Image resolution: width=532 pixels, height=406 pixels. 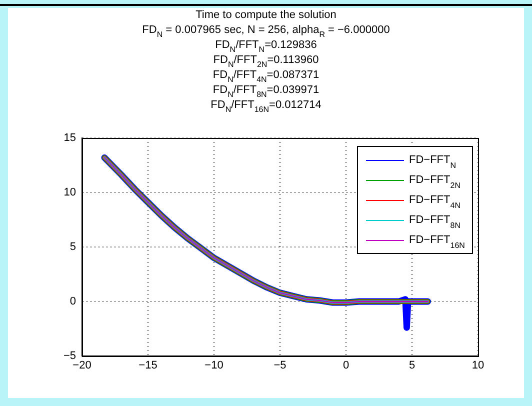 What do you see at coordinates (214, 366) in the screenshot?
I see `x-tick-label: −10` at bounding box center [214, 366].